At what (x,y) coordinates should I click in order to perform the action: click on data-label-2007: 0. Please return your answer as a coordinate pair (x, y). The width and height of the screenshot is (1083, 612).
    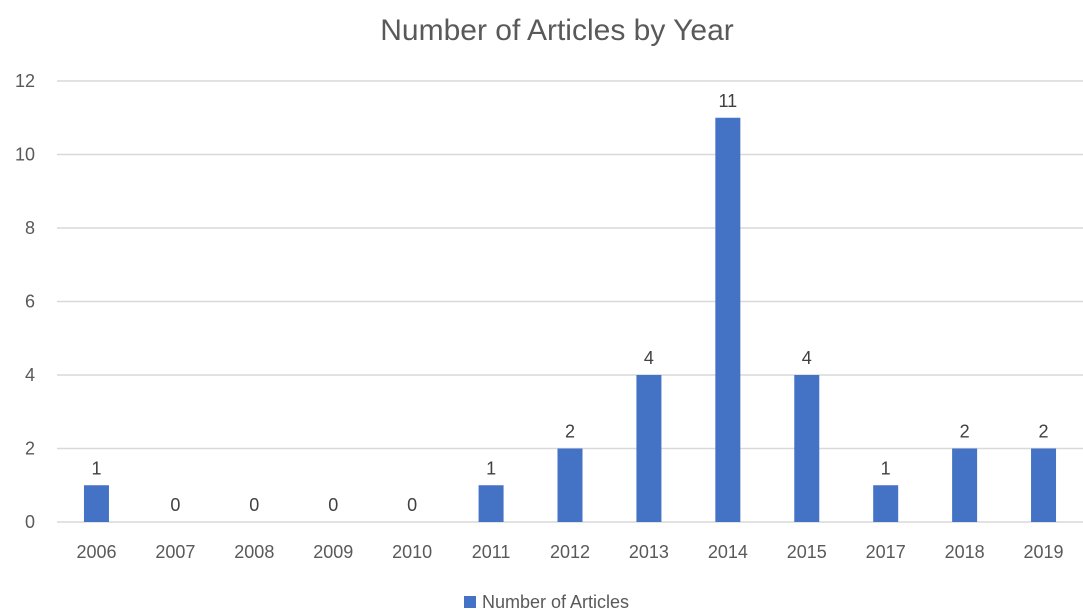
    Looking at the image, I should click on (175, 505).